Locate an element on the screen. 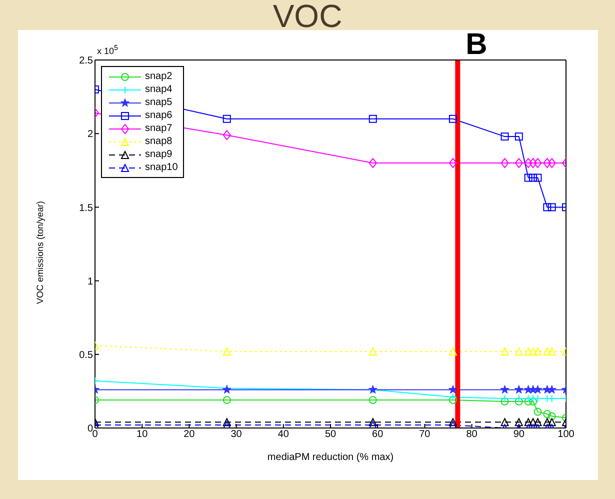 The width and height of the screenshot is (615, 499). x-tick-label: 70 is located at coordinates (425, 434).